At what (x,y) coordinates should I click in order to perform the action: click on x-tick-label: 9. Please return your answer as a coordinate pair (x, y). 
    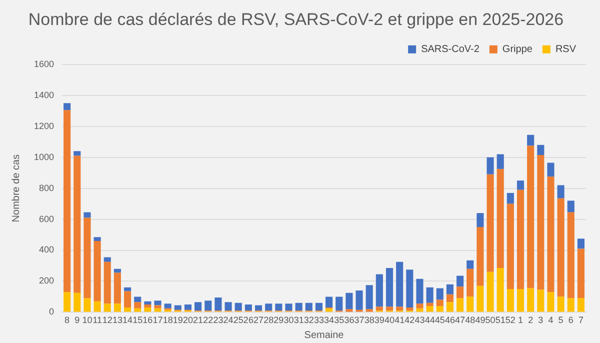
    Looking at the image, I should click on (77, 320).